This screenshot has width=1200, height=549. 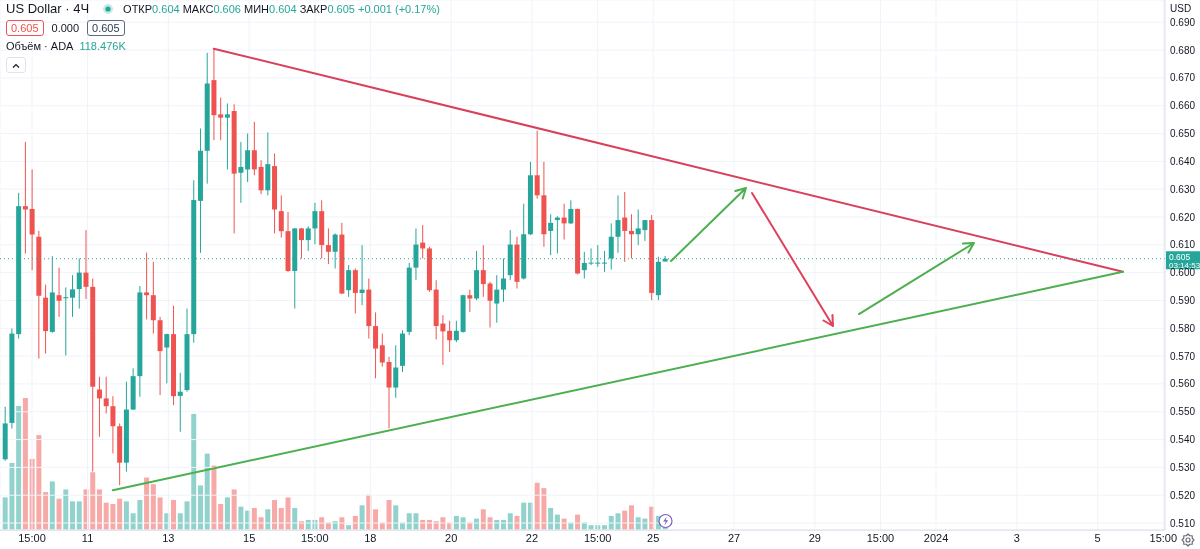 What do you see at coordinates (734, 537) in the screenshot?
I see `x-tick-label: 27` at bounding box center [734, 537].